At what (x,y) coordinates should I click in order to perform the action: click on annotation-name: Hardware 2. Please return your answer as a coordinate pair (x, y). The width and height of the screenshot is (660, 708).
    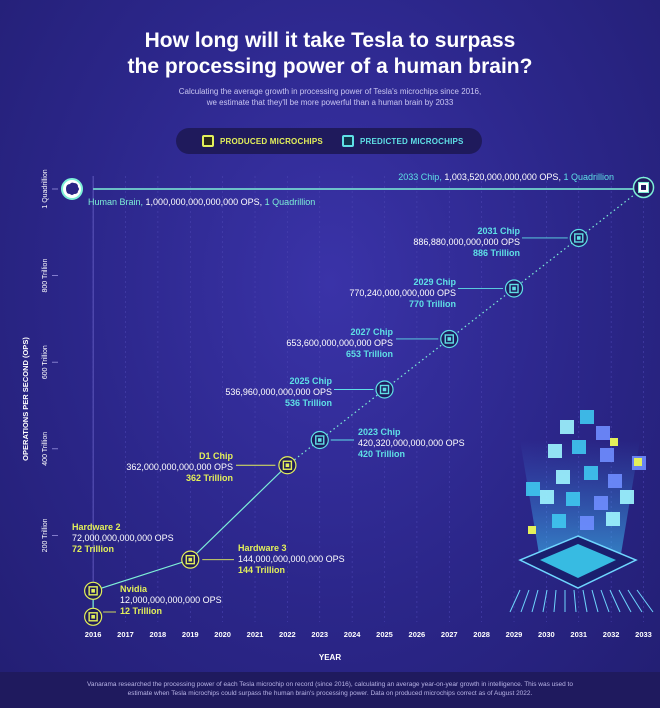
    Looking at the image, I should click on (96, 527).